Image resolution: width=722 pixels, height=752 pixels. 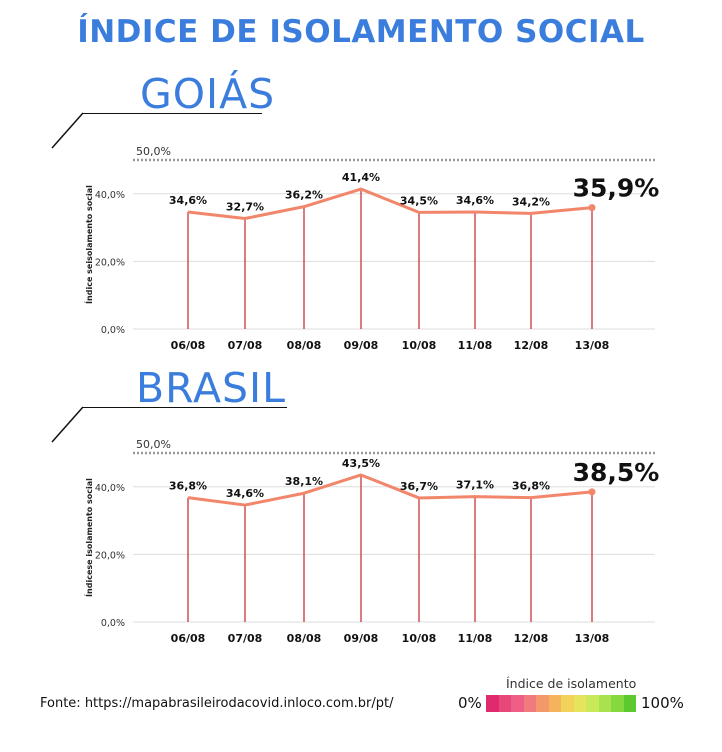 I want to click on data-label: 37,1%, so click(x=475, y=485).